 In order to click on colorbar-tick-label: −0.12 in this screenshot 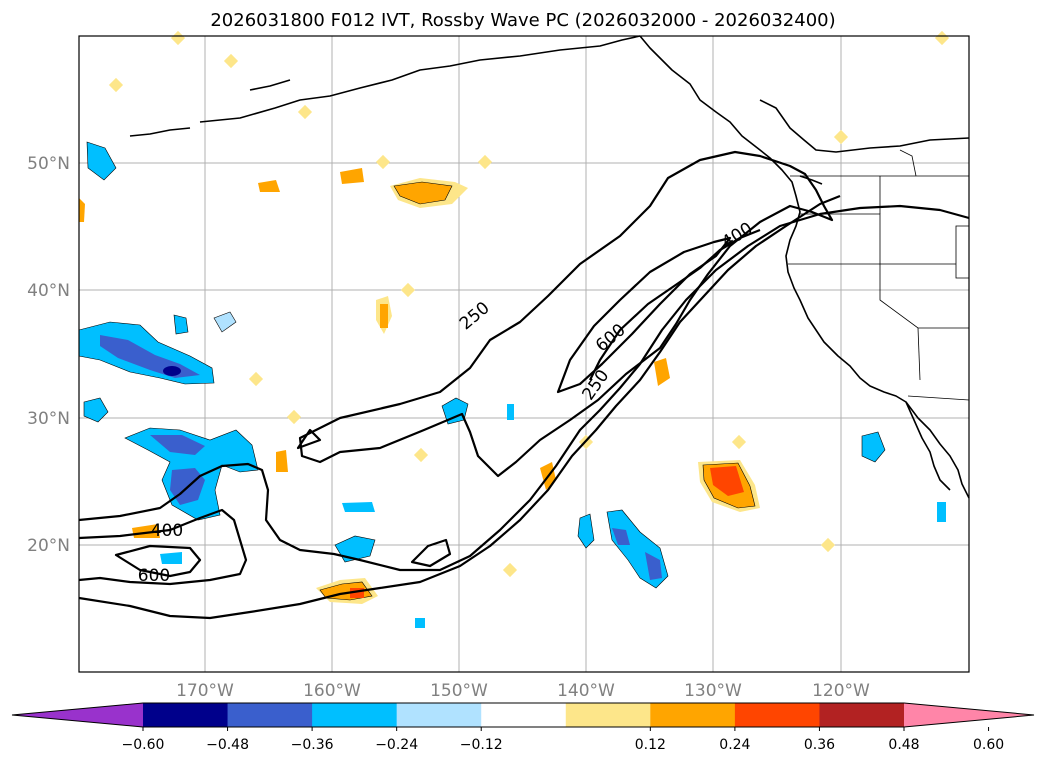, I will do `click(481, 745)`.